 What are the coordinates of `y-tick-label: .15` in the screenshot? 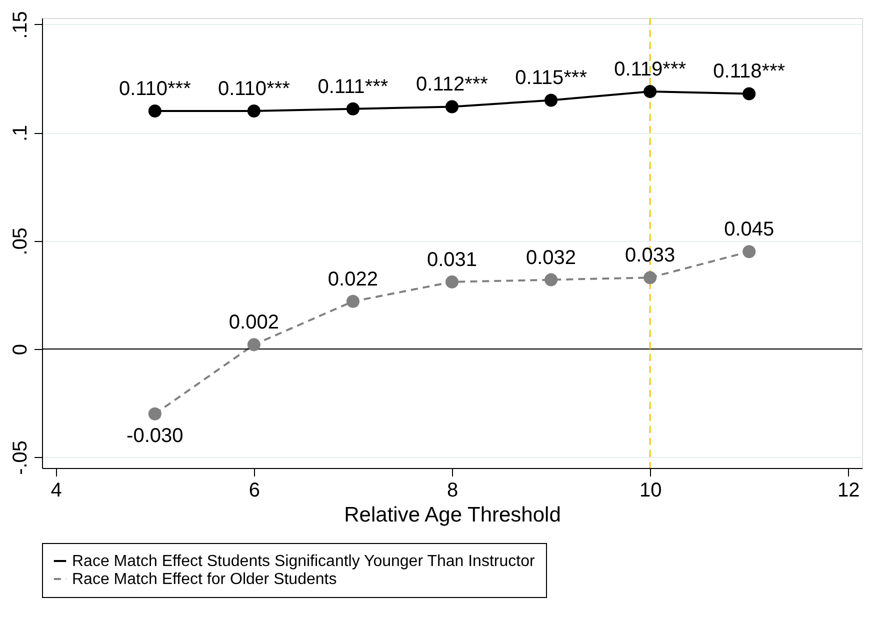 It's located at (21, 25).